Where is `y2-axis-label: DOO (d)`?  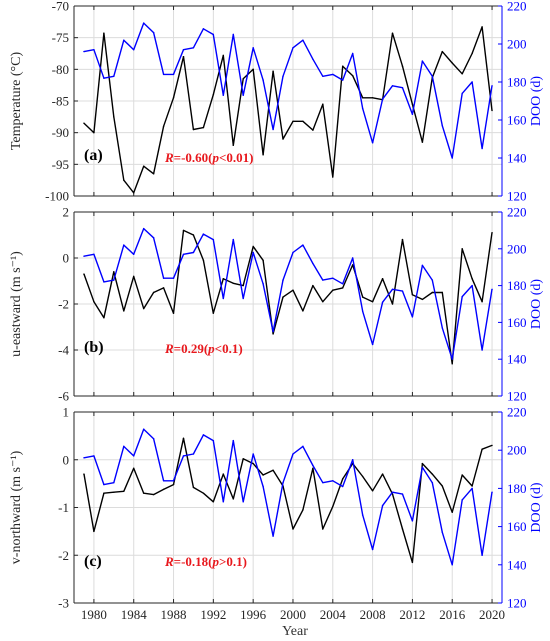
y2-axis-label: DOO (d) is located at coordinates (536, 101).